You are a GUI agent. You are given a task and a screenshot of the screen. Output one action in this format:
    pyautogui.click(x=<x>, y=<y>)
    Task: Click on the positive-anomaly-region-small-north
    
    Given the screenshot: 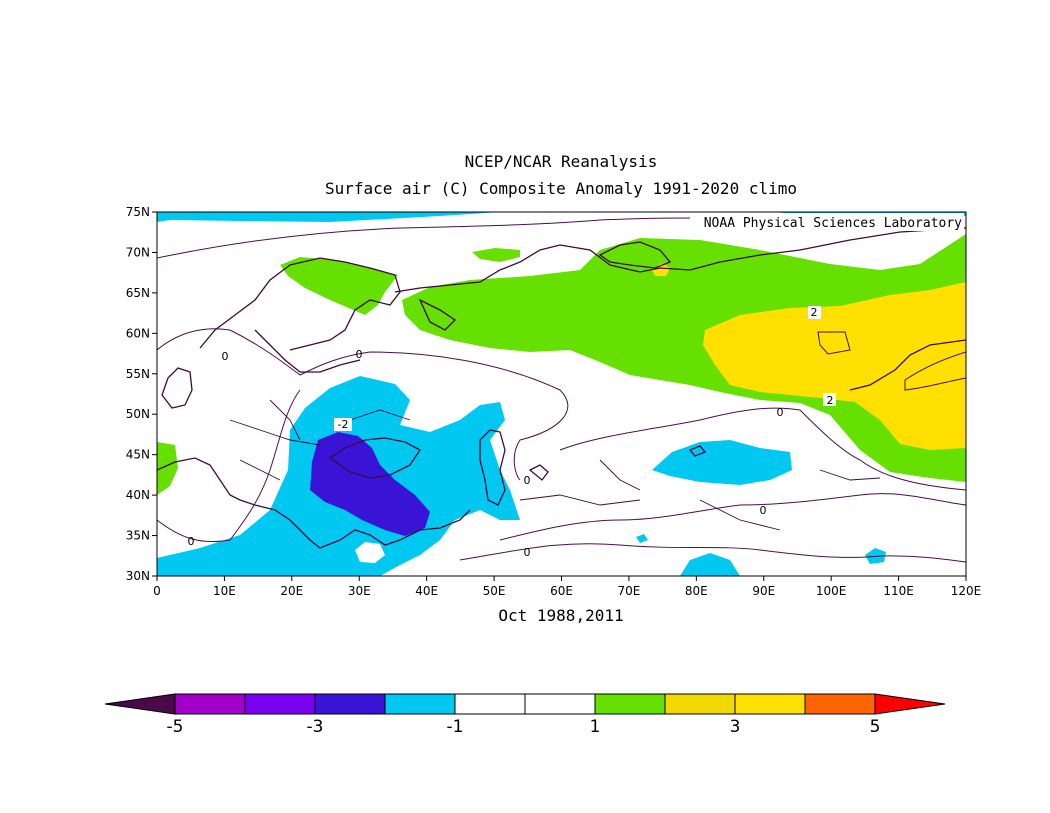 What is the action you would take?
    pyautogui.click(x=496, y=255)
    